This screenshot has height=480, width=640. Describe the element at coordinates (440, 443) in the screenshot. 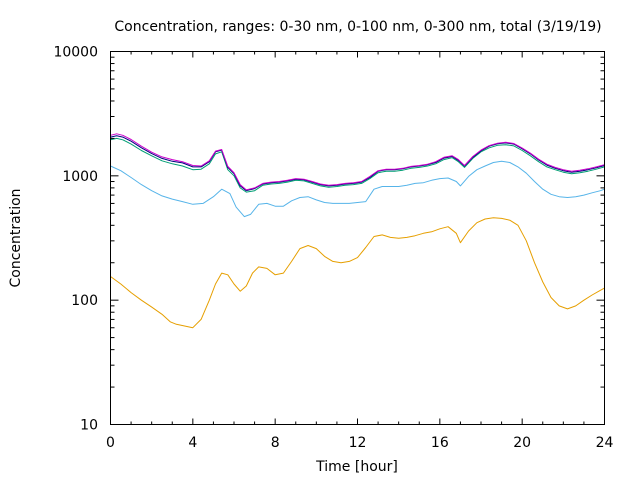

I see `x-tick-label: 16` at that location.